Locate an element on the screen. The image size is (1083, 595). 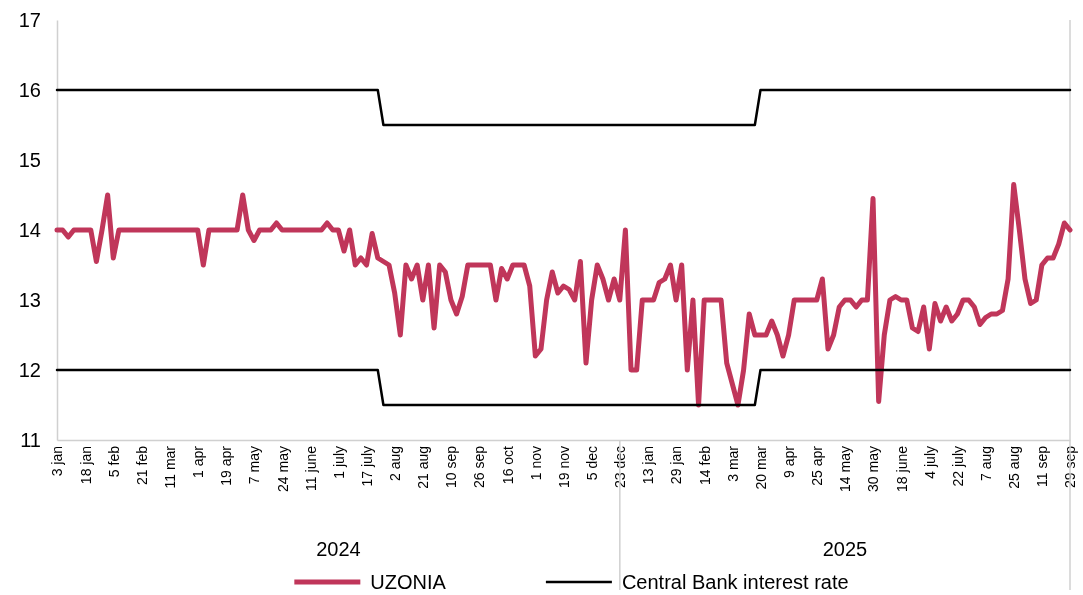
x-tick-label: 13 jan is located at coordinates (648, 465).